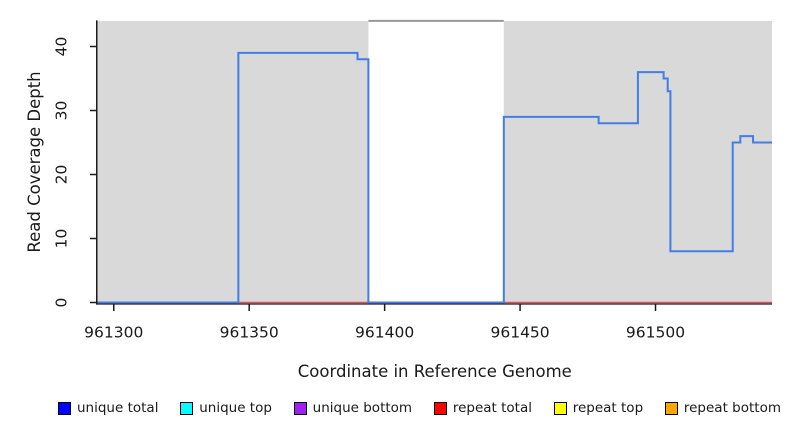 Image resolution: width=792 pixels, height=432 pixels. I want to click on legend-label-unique-total: unique total, so click(118, 408).